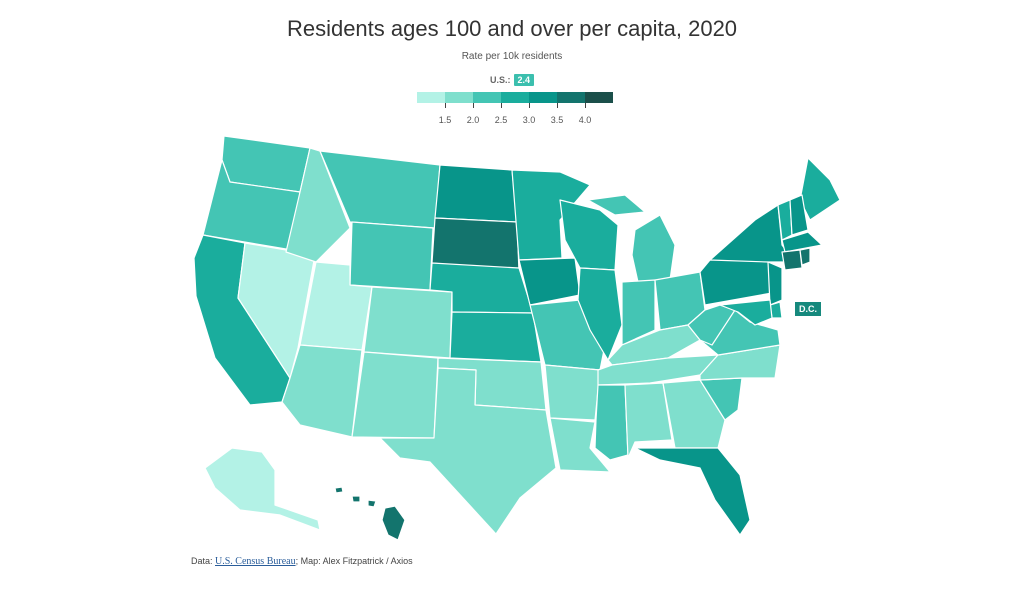  I want to click on state-ME, so click(820, 189).